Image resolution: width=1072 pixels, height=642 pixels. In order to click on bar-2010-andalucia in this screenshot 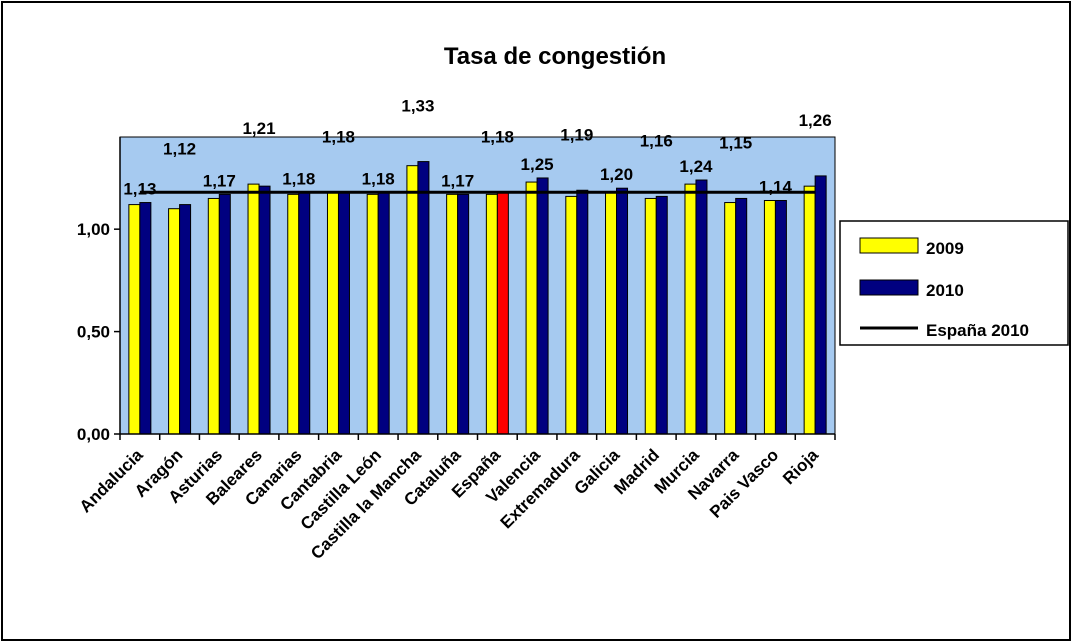, I will do `click(145, 318)`.